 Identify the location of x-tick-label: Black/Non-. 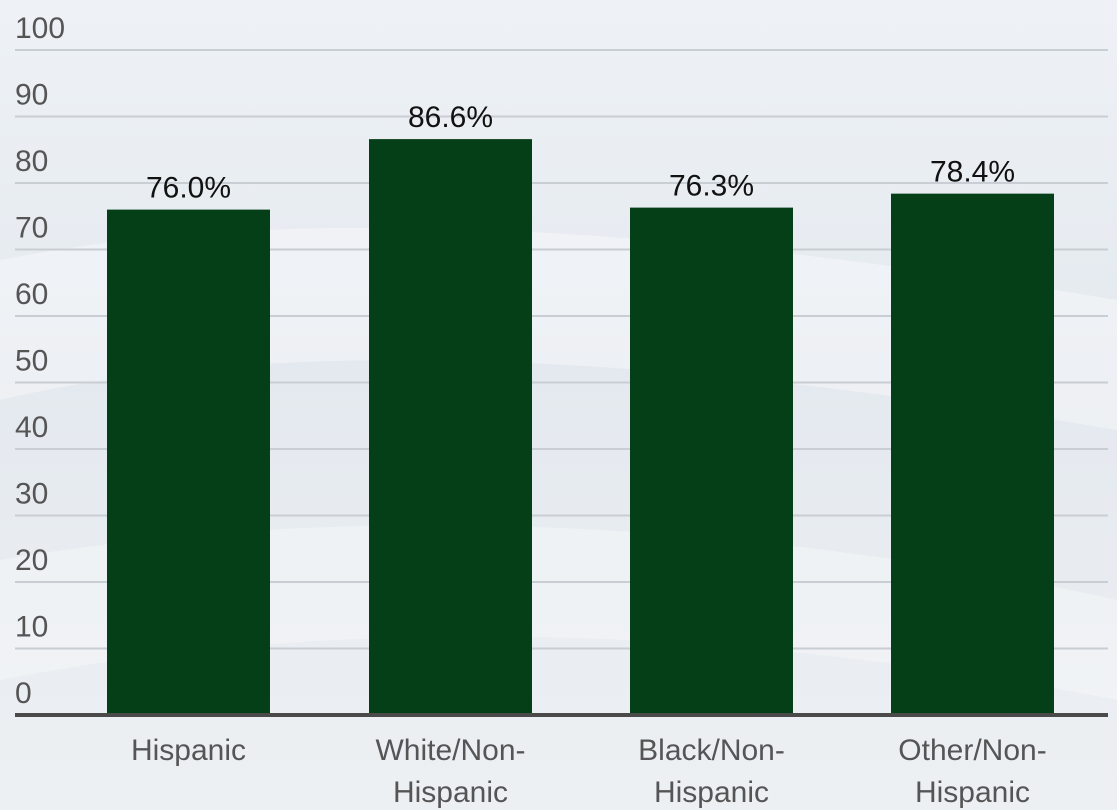
(711, 750).